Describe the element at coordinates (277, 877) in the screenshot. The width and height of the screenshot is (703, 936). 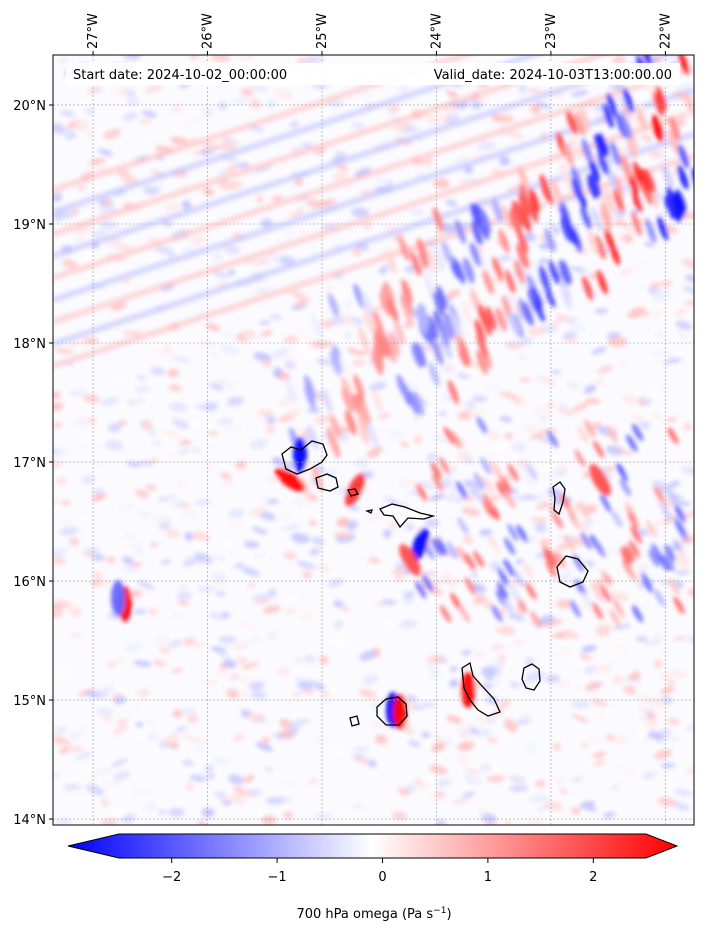
I see `colorbar-tick-label: −1` at that location.